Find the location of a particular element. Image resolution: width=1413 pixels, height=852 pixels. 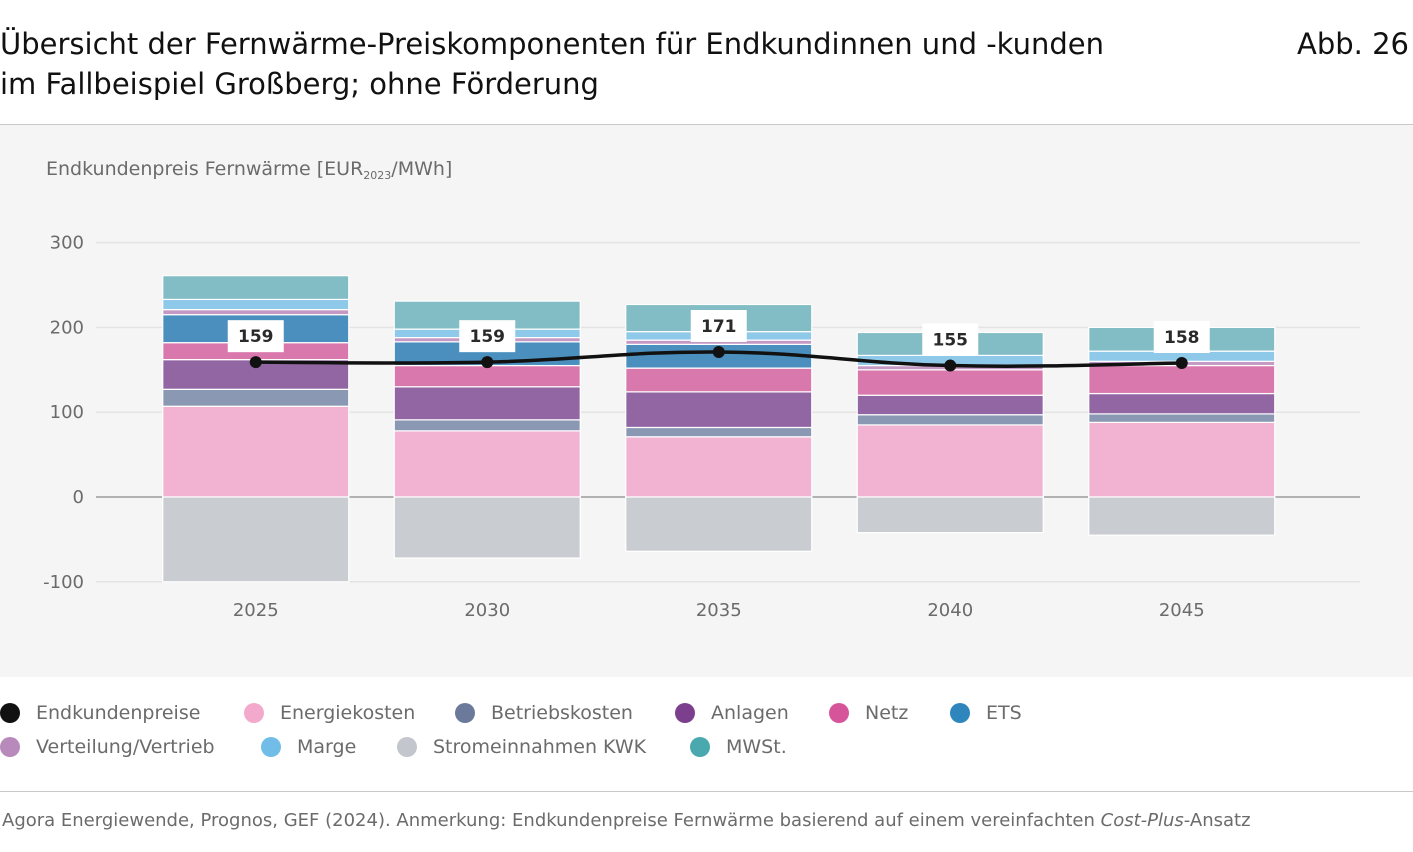

y-tick-label: 200 is located at coordinates (67, 327).